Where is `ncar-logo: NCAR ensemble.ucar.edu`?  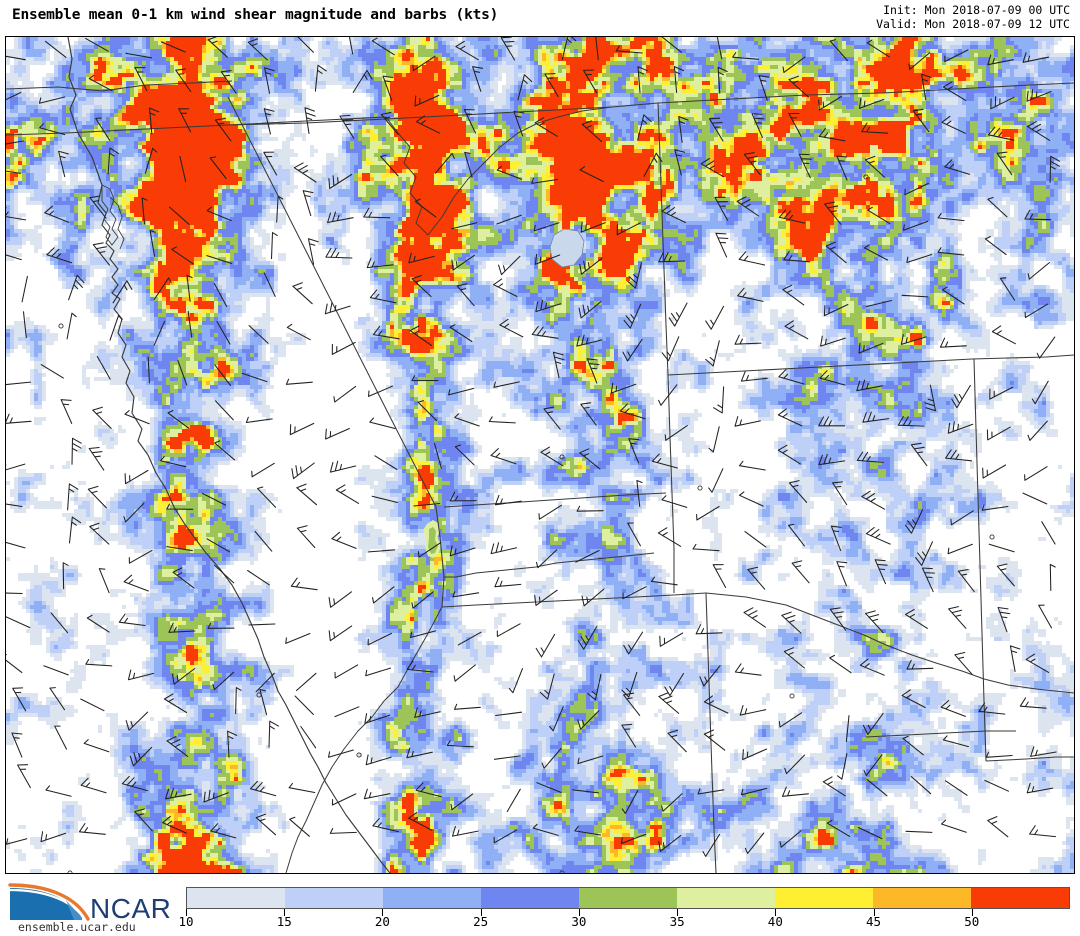
ncar-logo: NCAR ensemble.ucar.edu is located at coordinates (90, 906).